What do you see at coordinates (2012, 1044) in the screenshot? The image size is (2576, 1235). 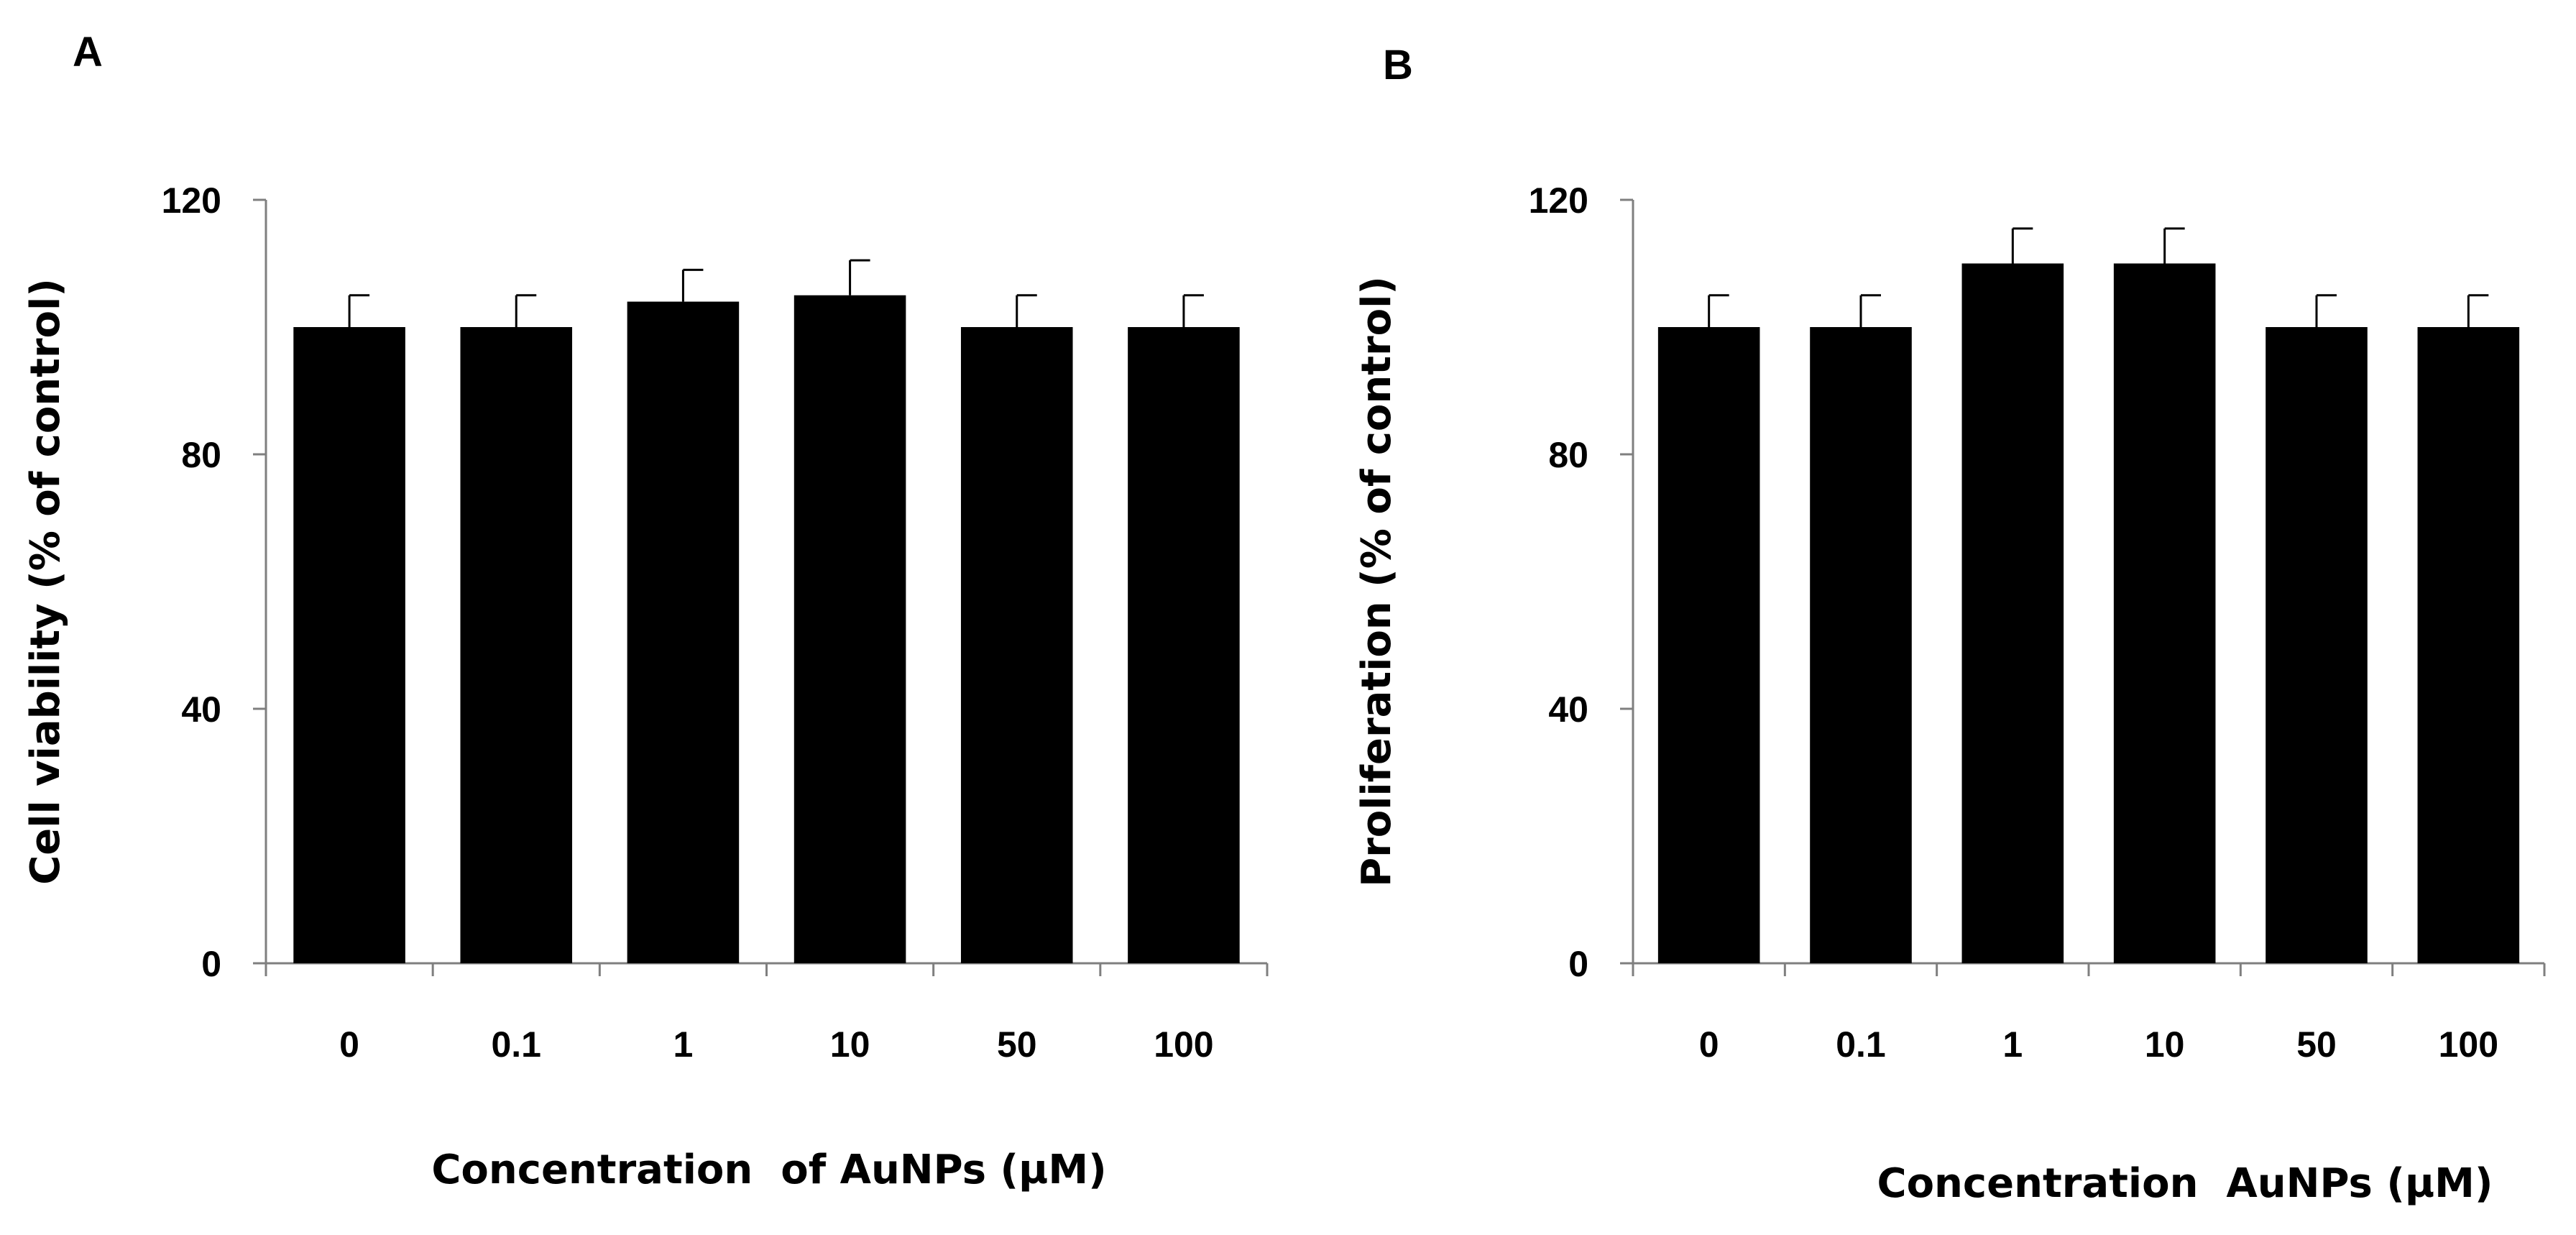 I see `panel-b-x-tick-label: 1` at bounding box center [2012, 1044].